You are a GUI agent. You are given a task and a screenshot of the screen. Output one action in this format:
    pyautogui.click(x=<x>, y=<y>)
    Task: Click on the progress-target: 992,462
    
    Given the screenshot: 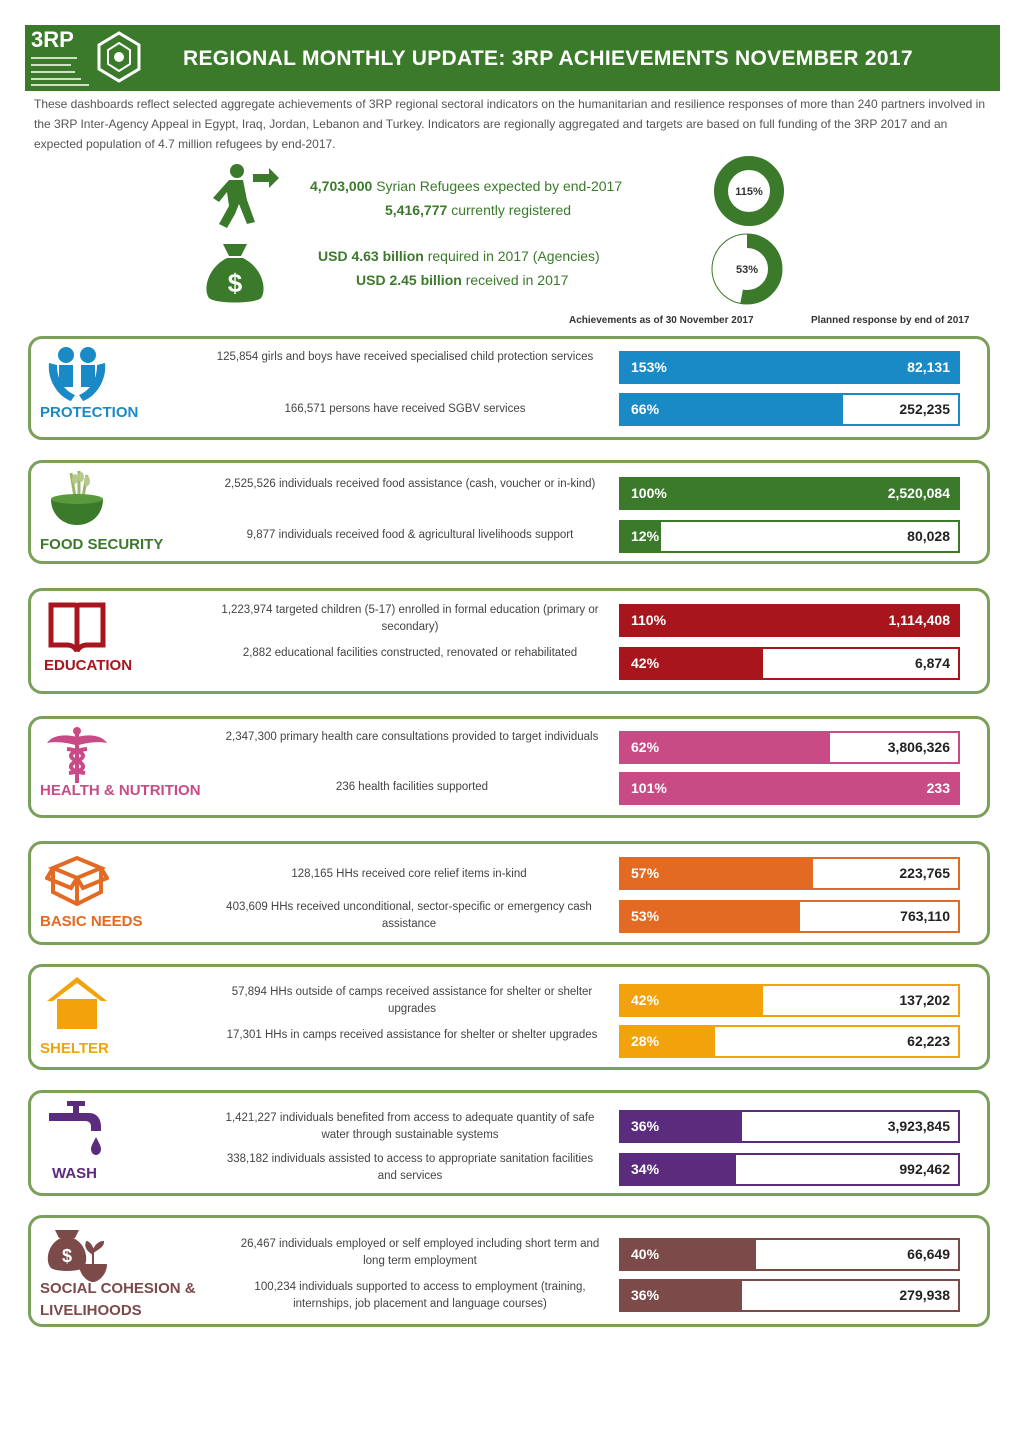 What is the action you would take?
    pyautogui.click(x=924, y=1169)
    